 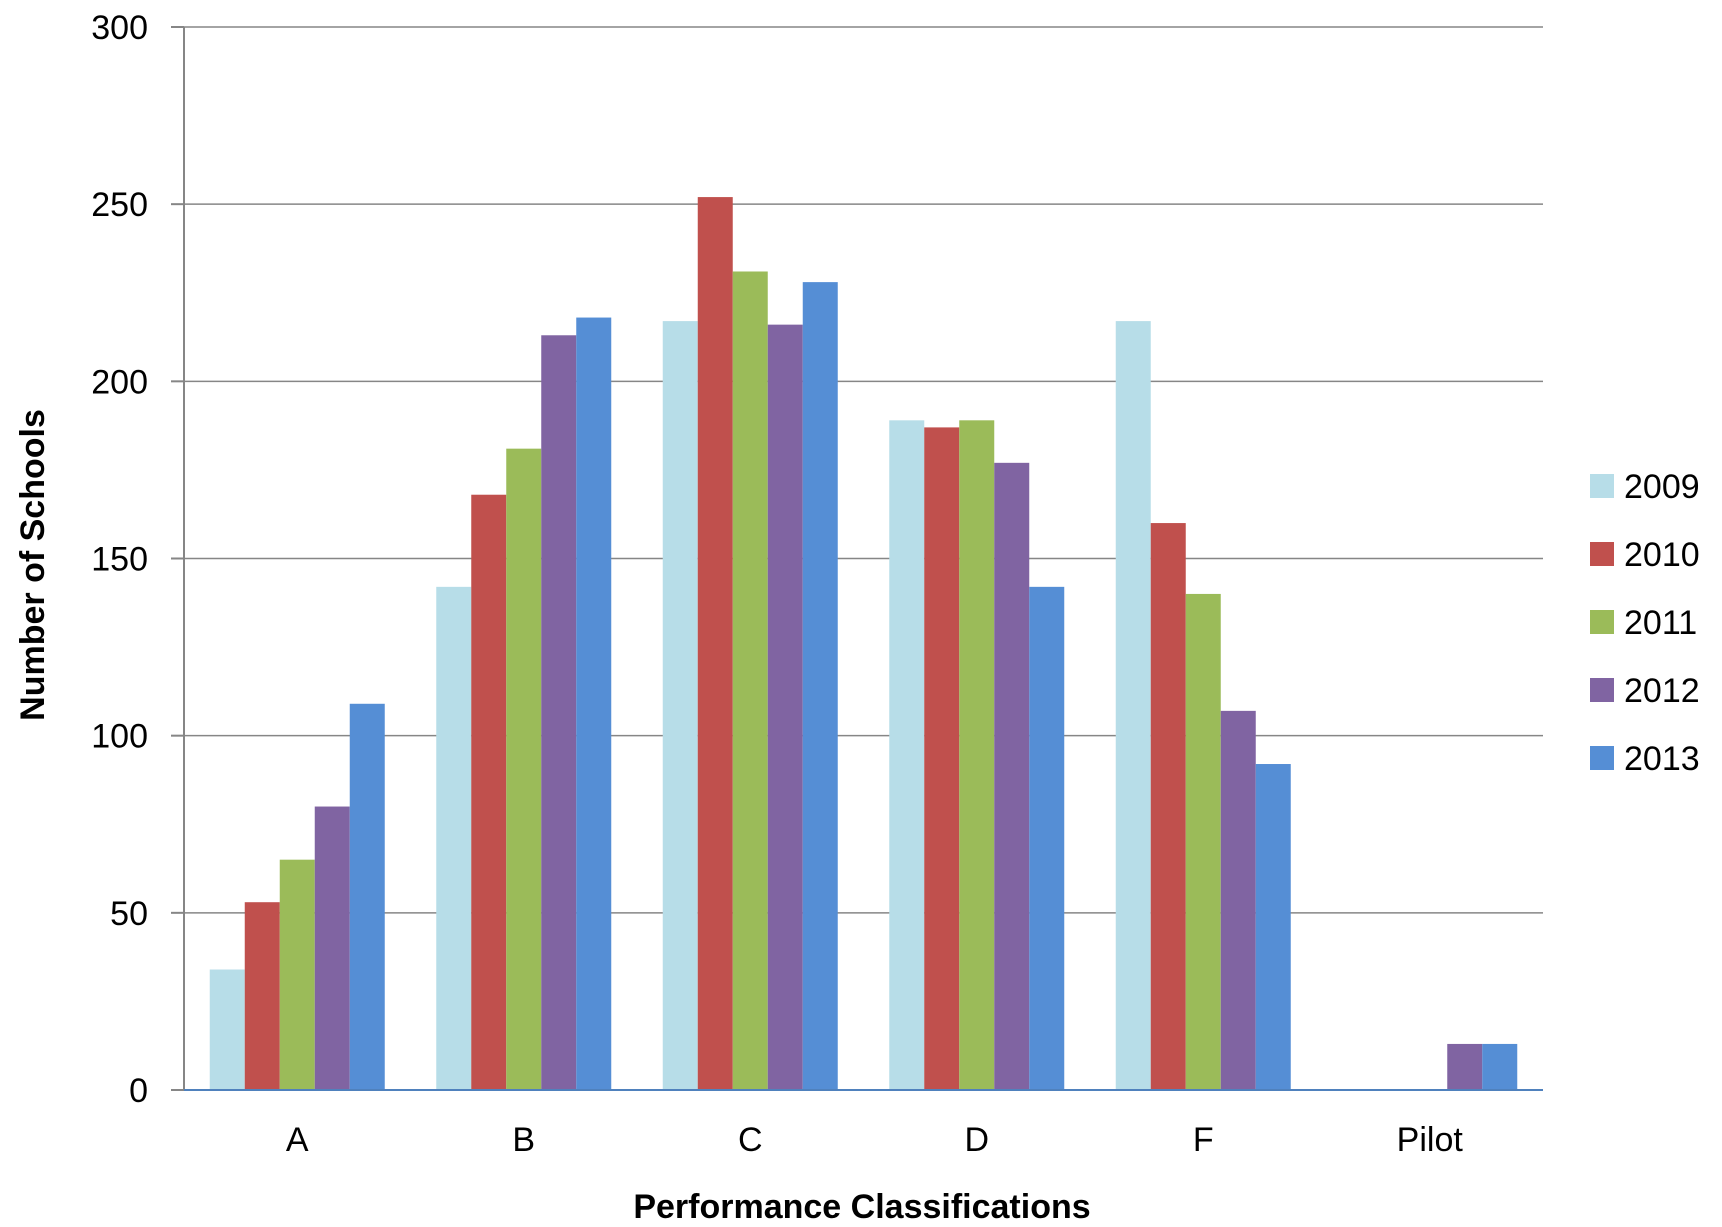 I want to click on bar-C-2013, so click(x=820, y=686).